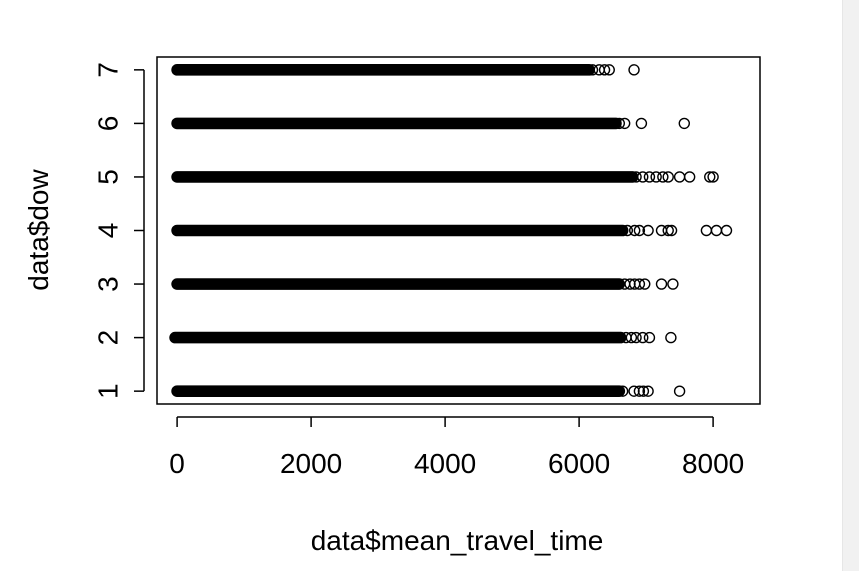  What do you see at coordinates (108, 391) in the screenshot?
I see `y-tick-label: 1` at bounding box center [108, 391].